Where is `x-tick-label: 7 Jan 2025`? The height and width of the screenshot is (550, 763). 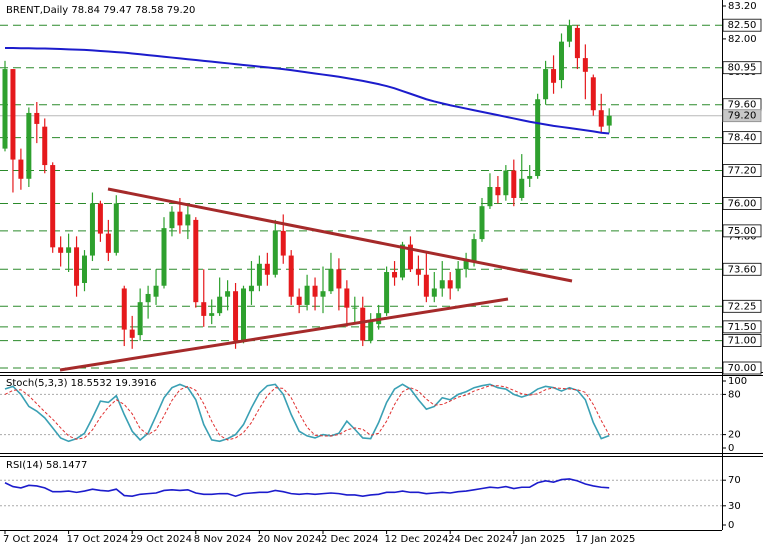 x-tick-label: 7 Jan 2025 is located at coordinates (539, 539).